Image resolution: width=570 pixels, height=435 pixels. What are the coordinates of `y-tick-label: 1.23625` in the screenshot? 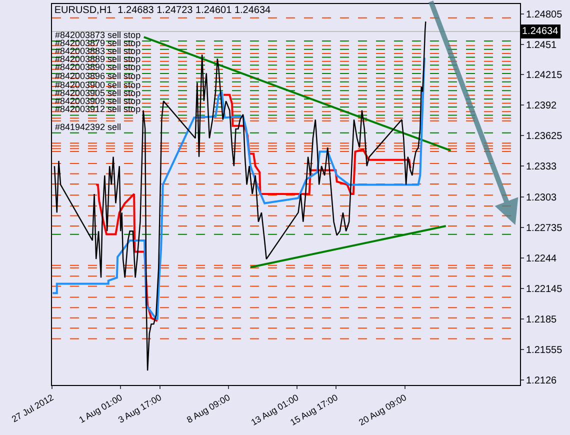 It's located at (544, 136).